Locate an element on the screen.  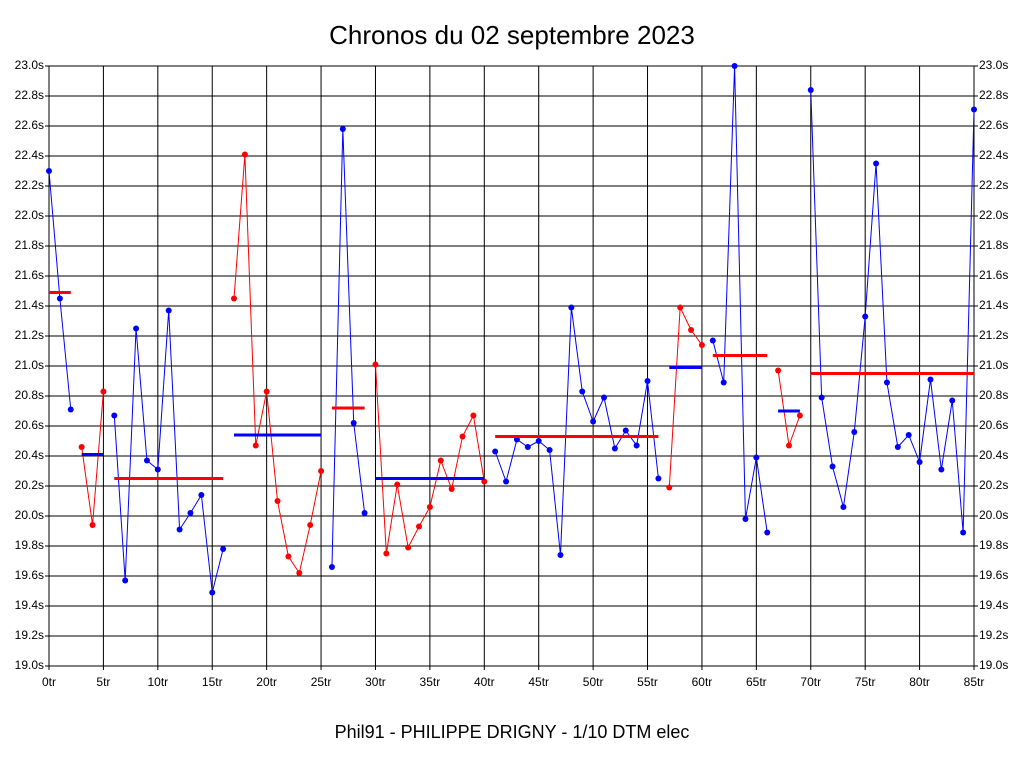
y-tick-label: 19.0s is located at coordinates (29, 665).